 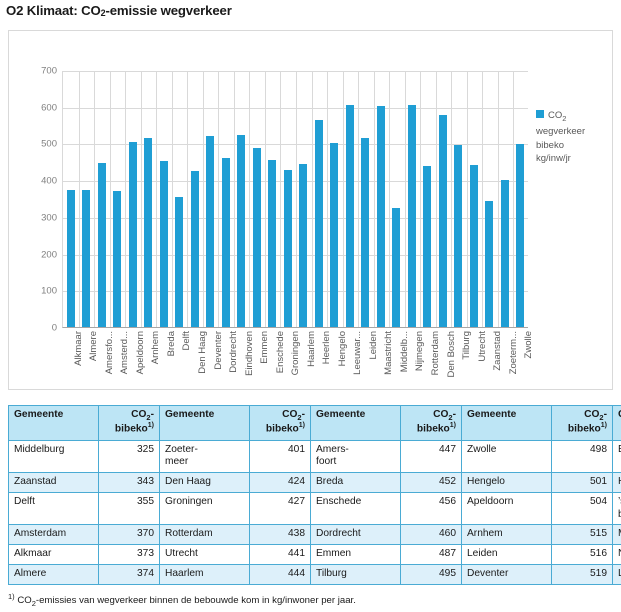 What do you see at coordinates (53, 482) in the screenshot?
I see `table-cell-gemeente: Zaanstad` at bounding box center [53, 482].